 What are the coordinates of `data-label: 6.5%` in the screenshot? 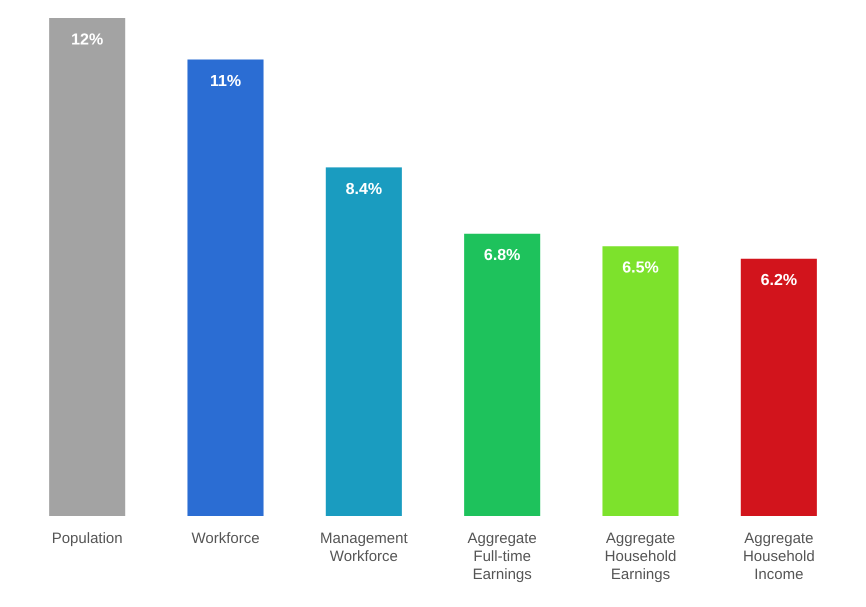 It's located at (640, 268).